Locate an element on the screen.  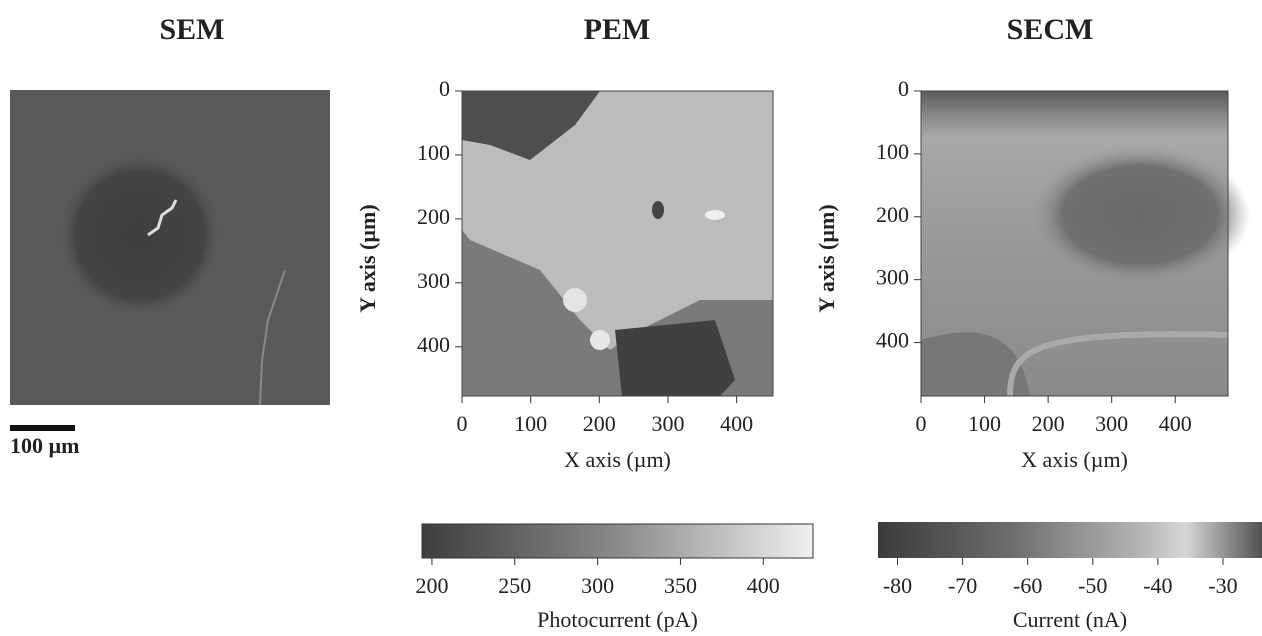
colorbar-label: Photocurrent (pA) is located at coordinates (617, 619).